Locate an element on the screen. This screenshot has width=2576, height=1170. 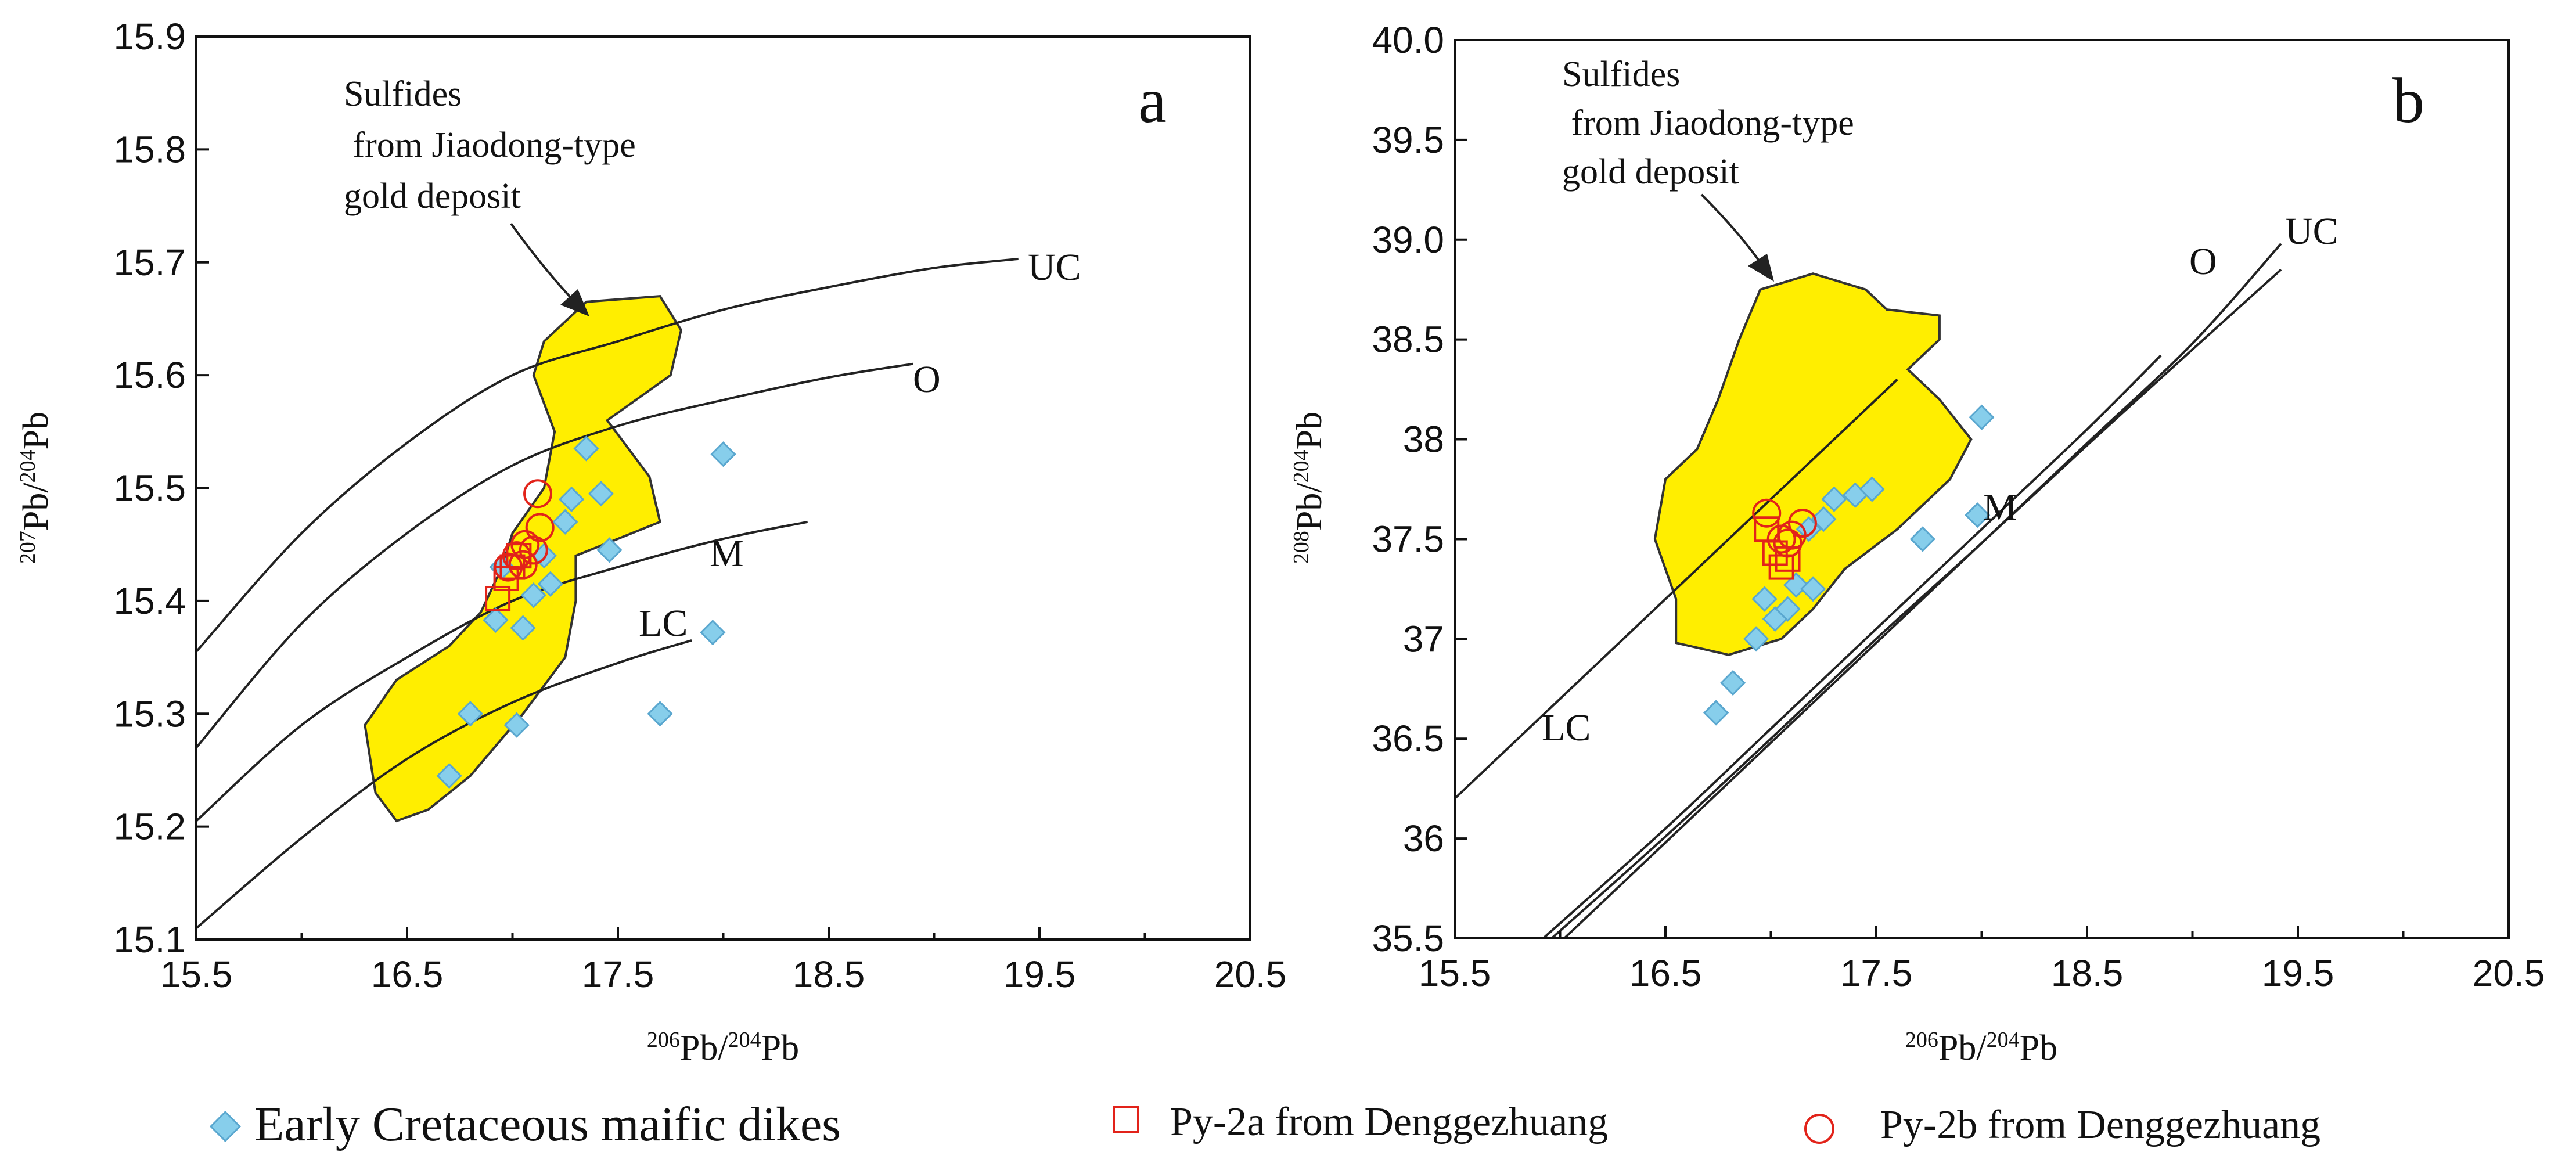
y-tick-label: 37 is located at coordinates (1423, 639).